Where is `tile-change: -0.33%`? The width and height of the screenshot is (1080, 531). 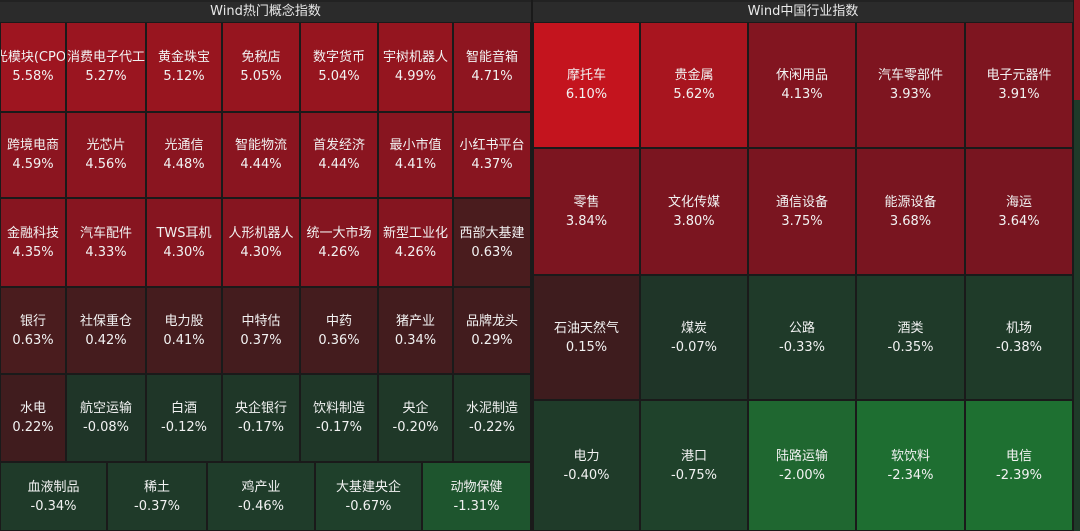 tile-change: -0.33% is located at coordinates (802, 347).